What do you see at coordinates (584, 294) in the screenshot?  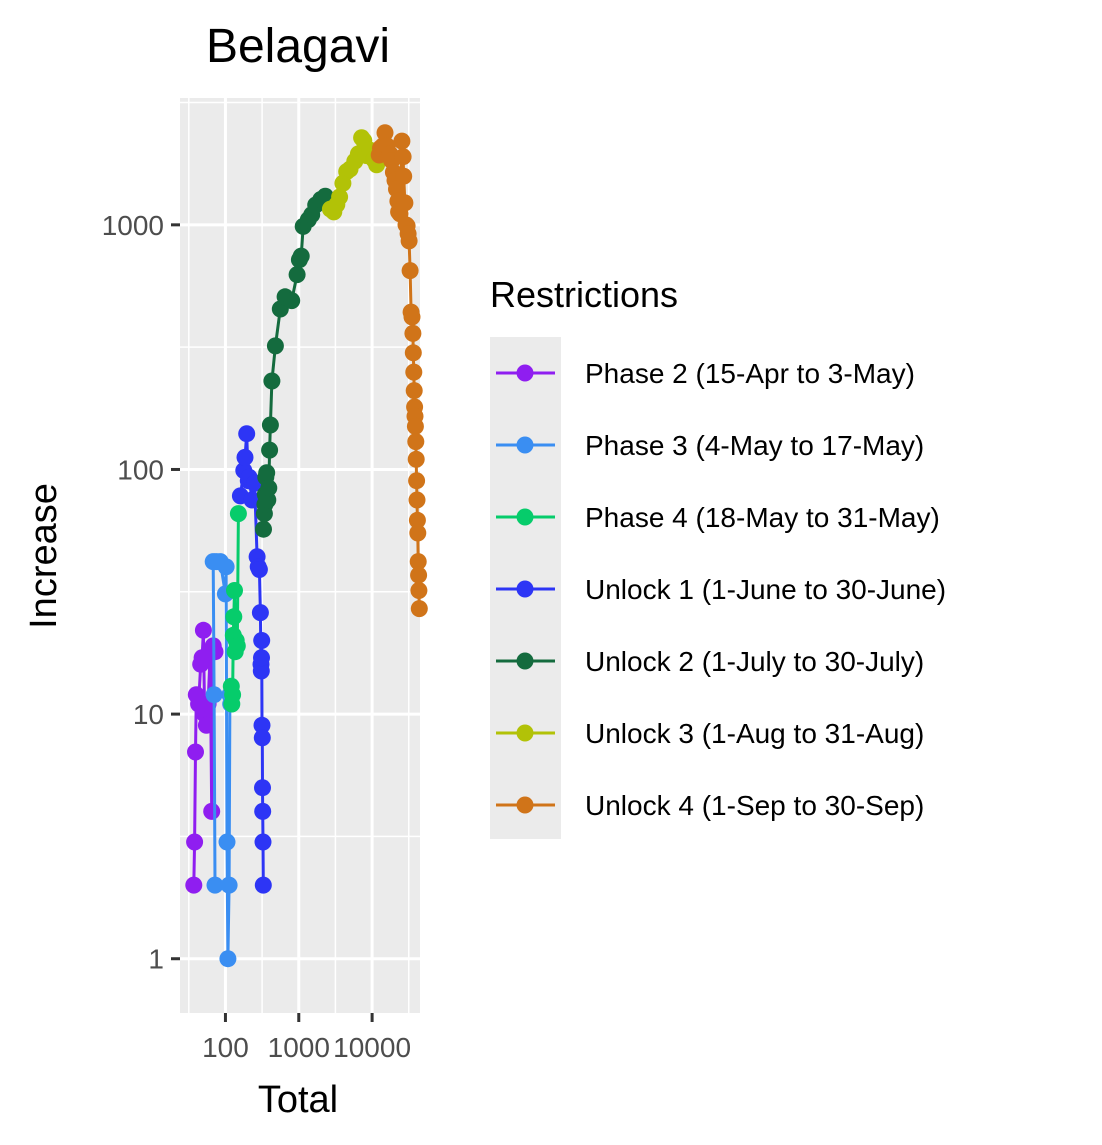 I see `legend-title: Restrictions` at bounding box center [584, 294].